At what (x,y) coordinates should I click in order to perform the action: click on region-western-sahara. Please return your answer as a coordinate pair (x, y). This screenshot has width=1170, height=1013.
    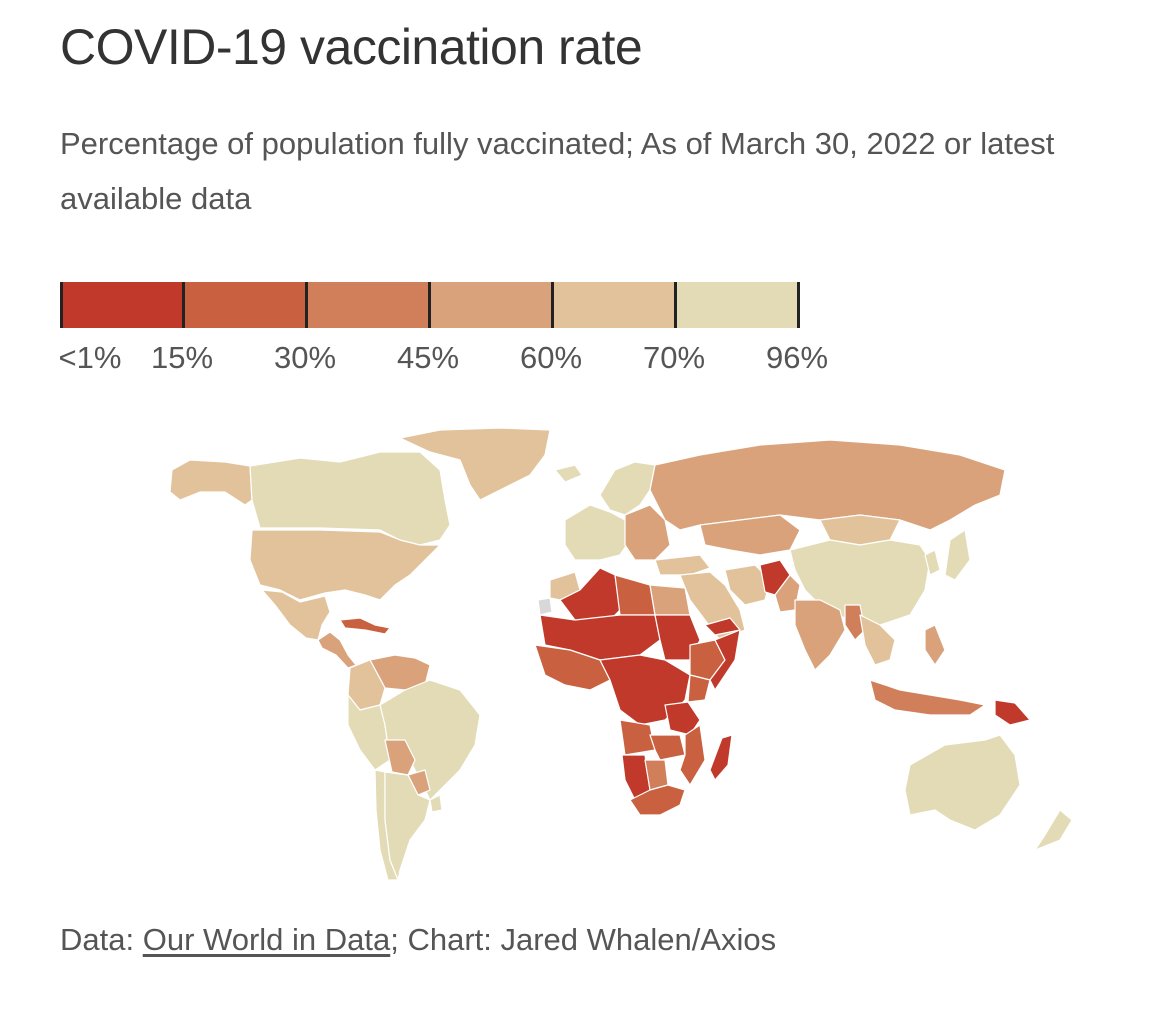
    Looking at the image, I should click on (545, 606).